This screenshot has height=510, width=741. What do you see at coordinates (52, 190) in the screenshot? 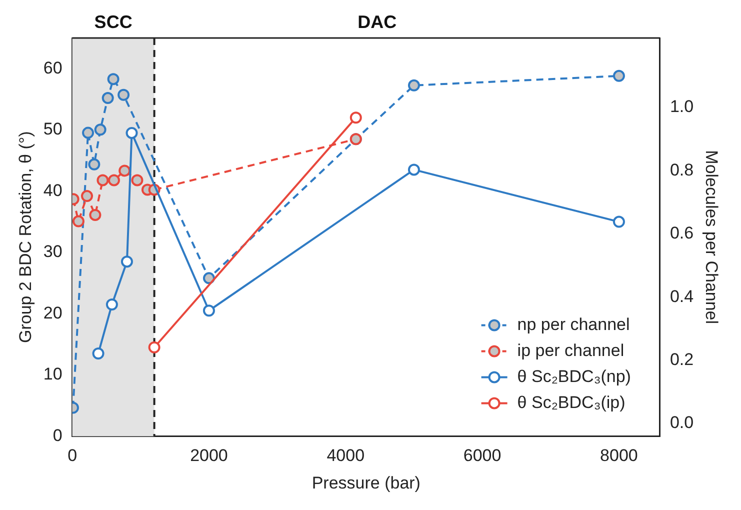
I see `y-tick-label: 40` at bounding box center [52, 190].